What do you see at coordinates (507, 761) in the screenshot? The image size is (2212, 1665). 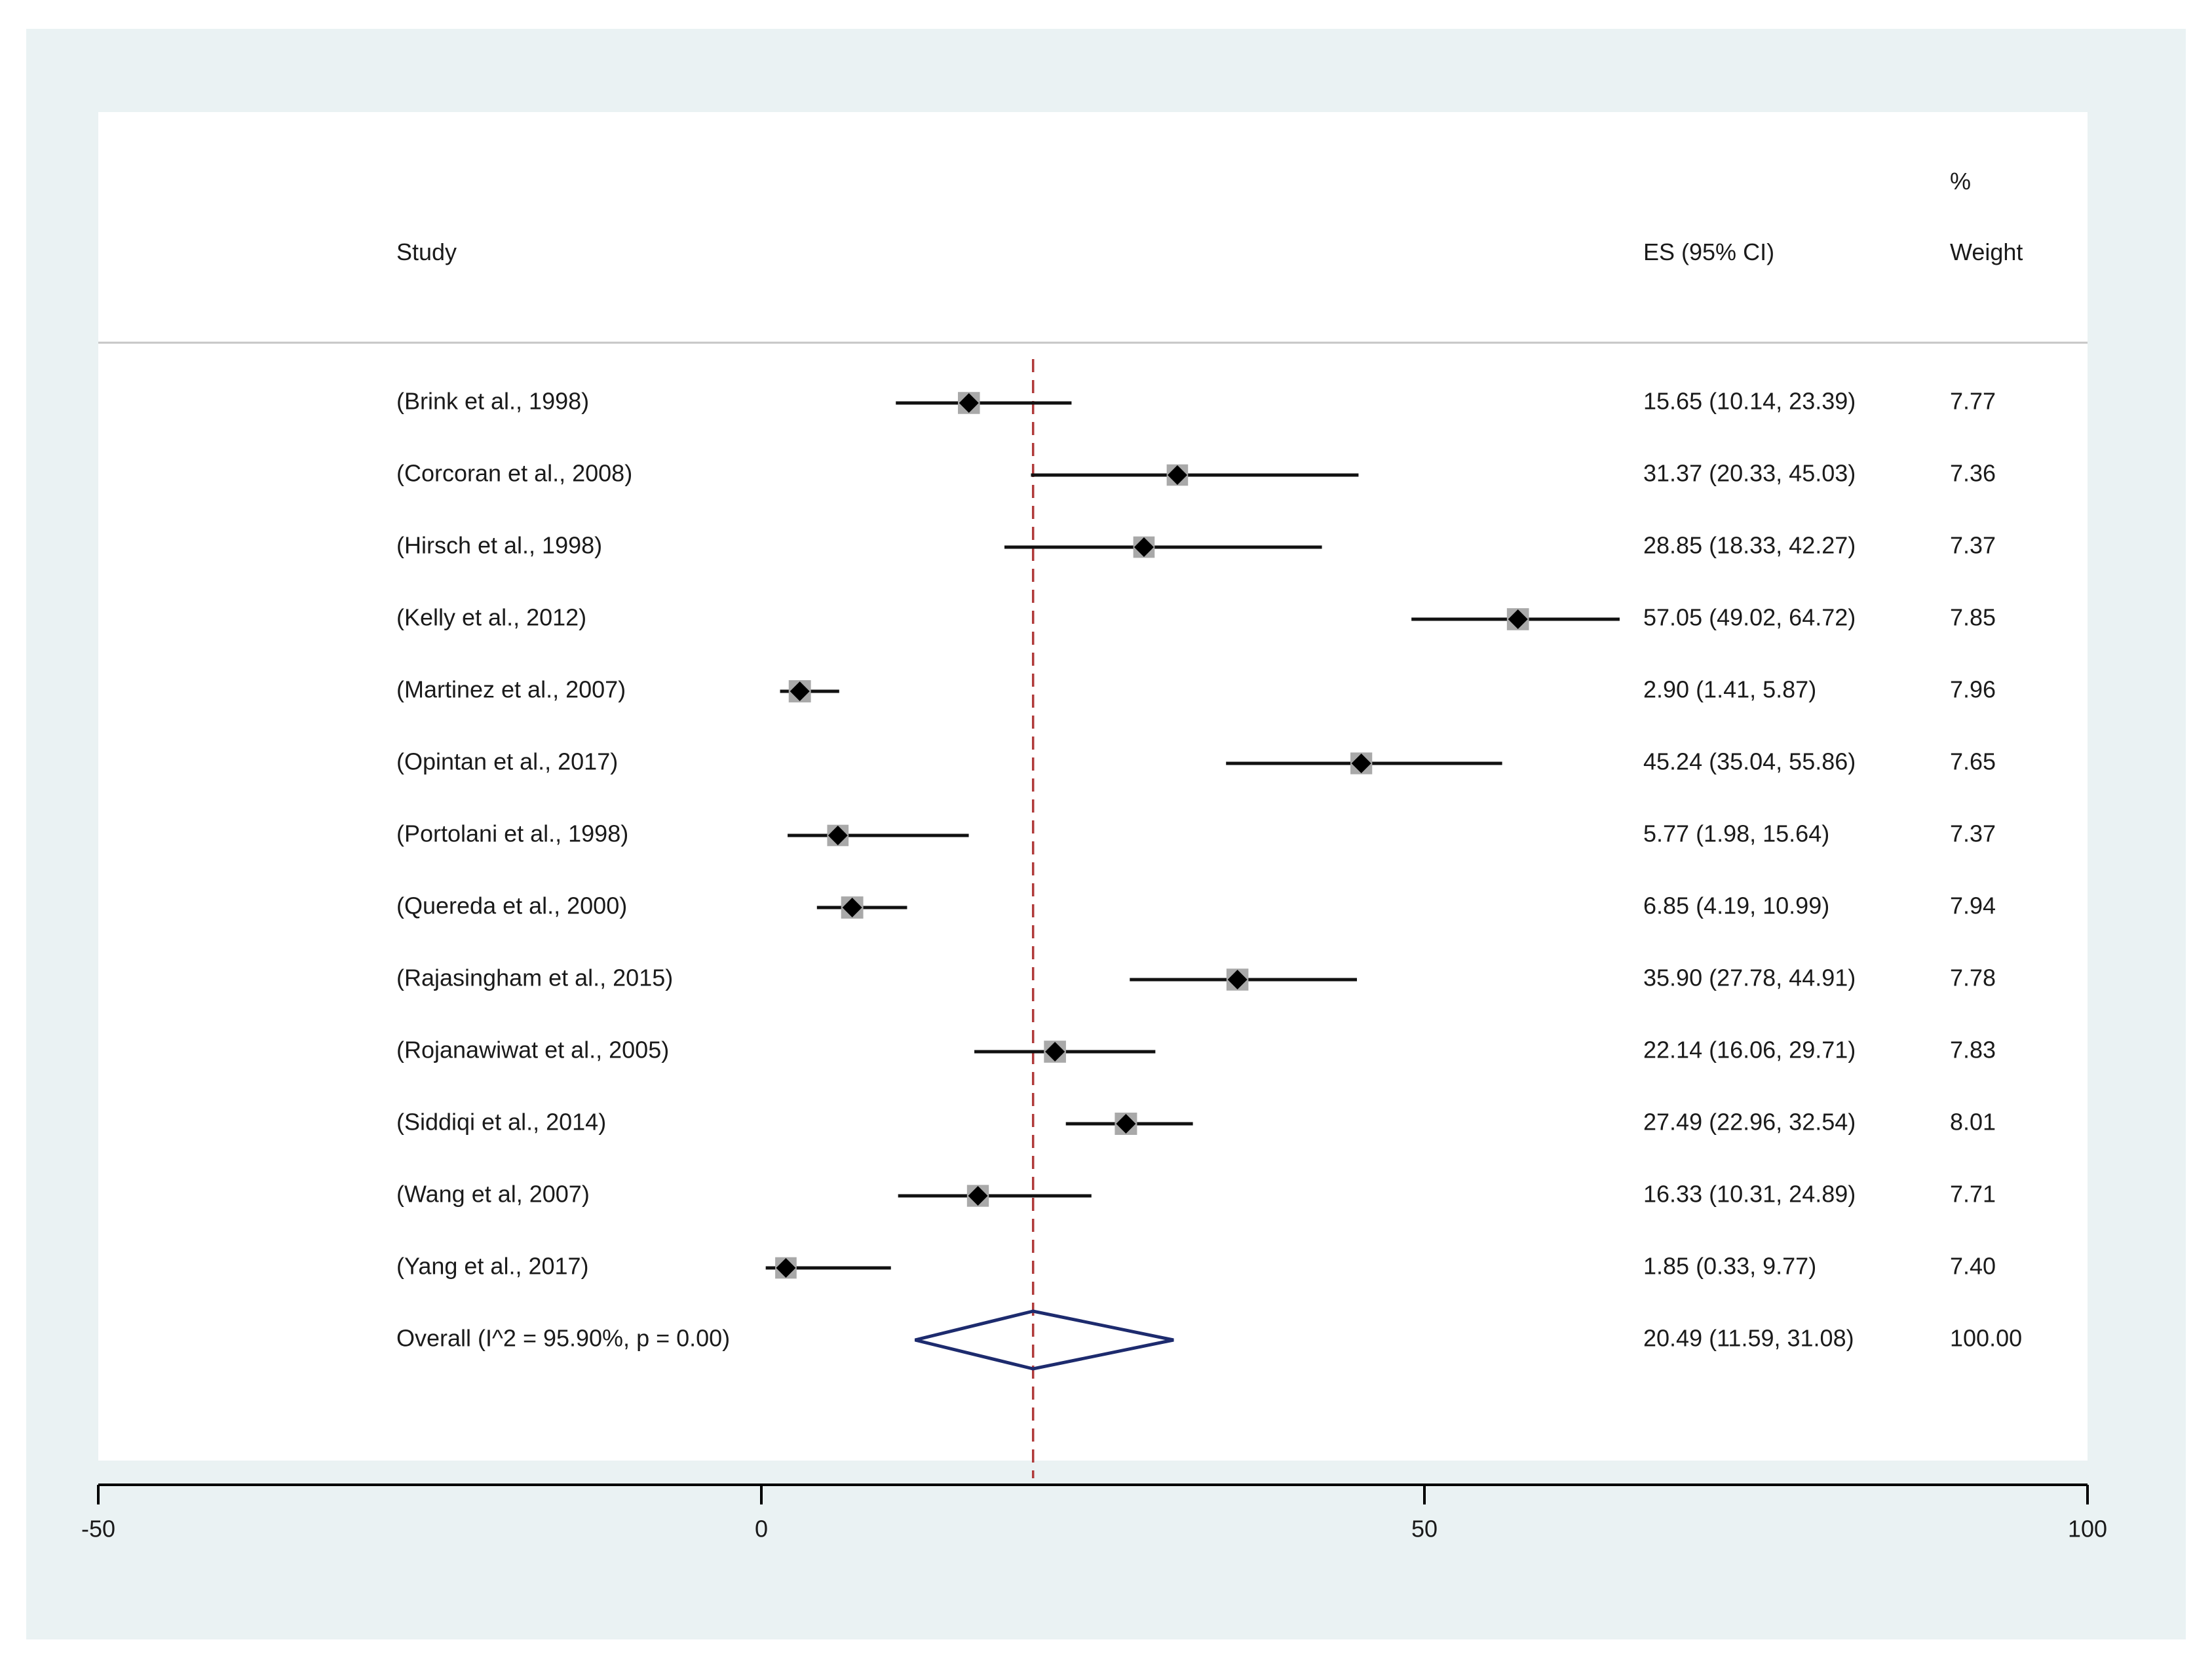 I see `study-label: (Opintan et al., 2017)` at bounding box center [507, 761].